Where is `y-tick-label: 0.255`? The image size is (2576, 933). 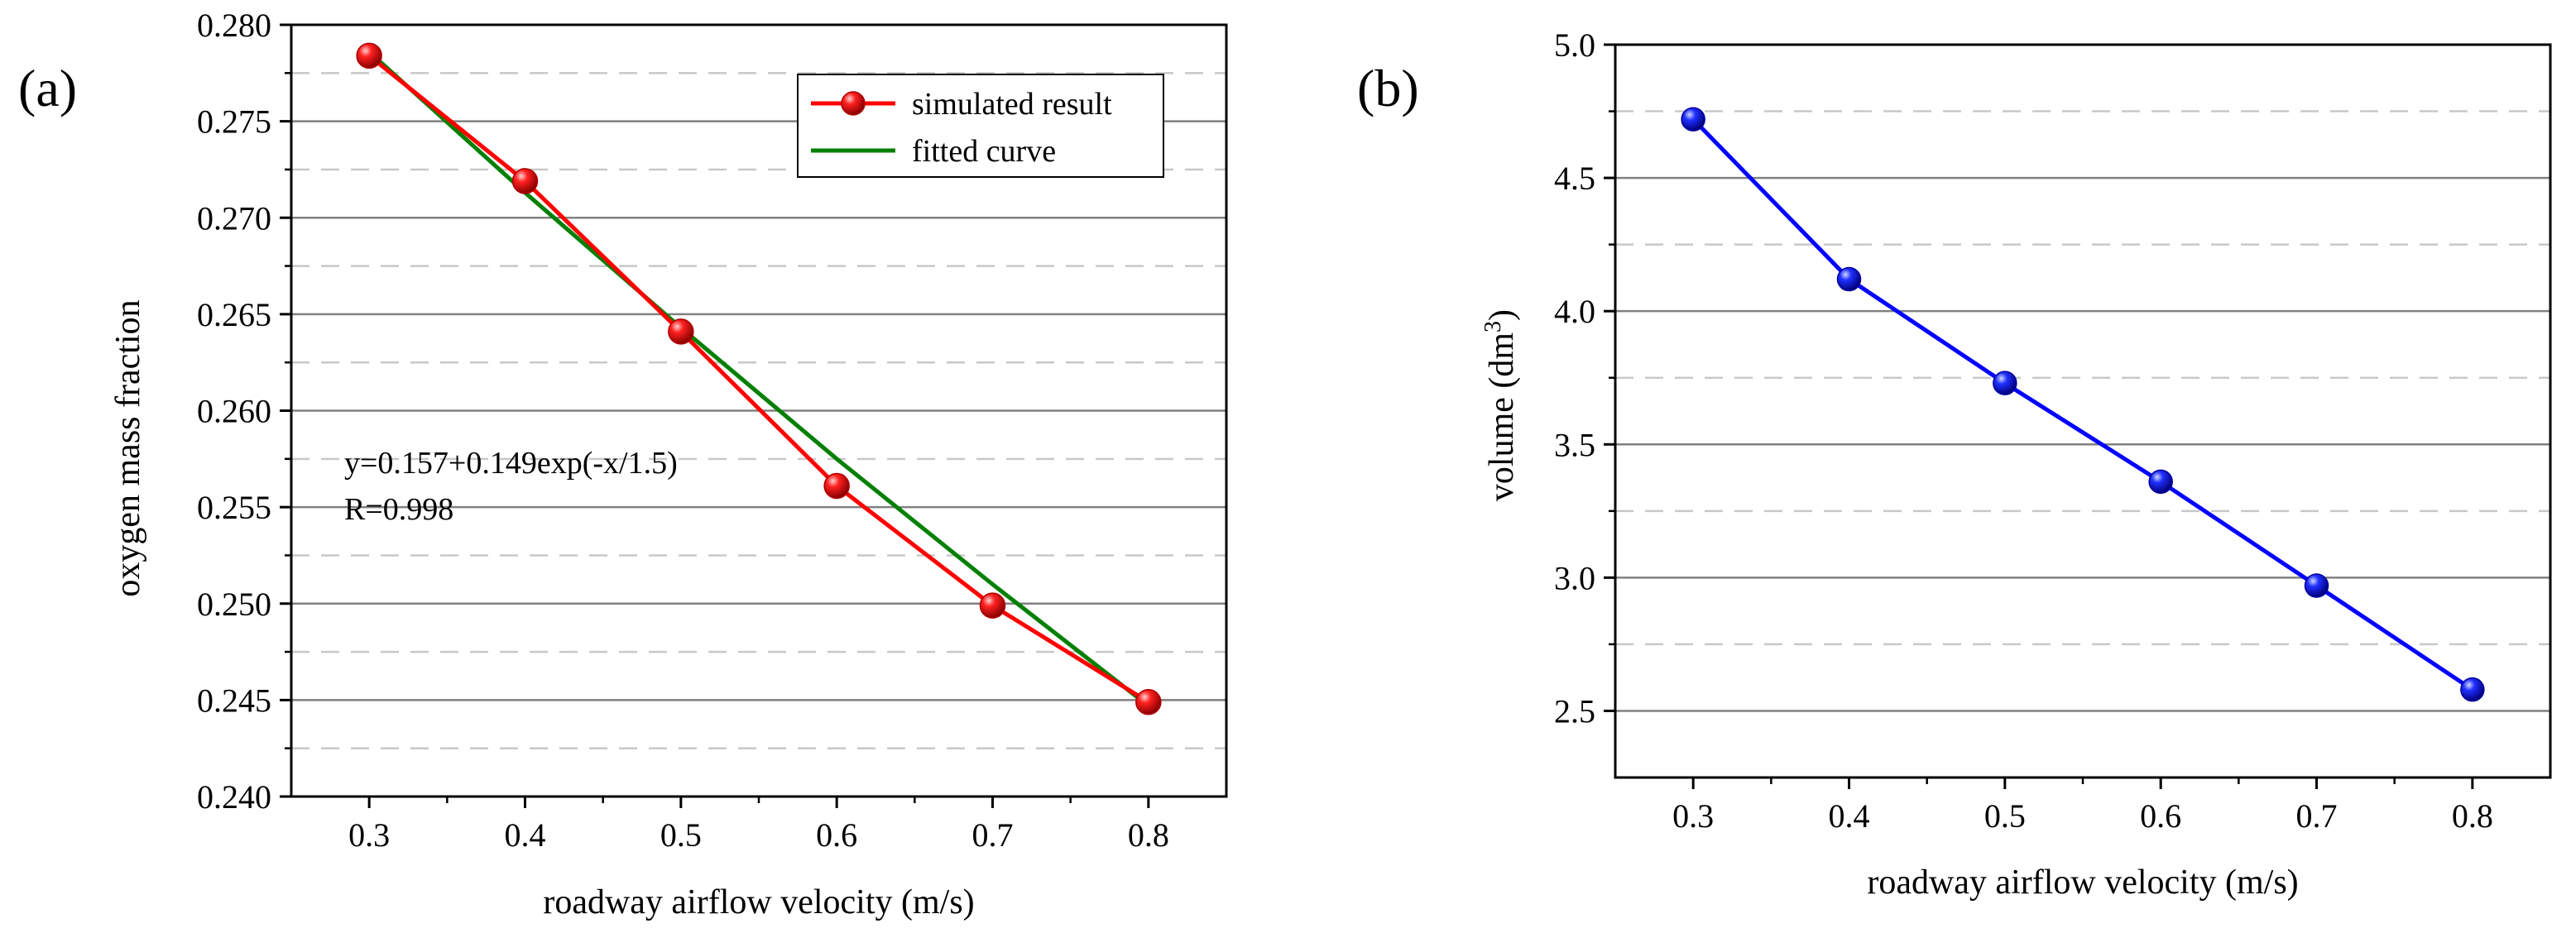 y-tick-label: 0.255 is located at coordinates (234, 507).